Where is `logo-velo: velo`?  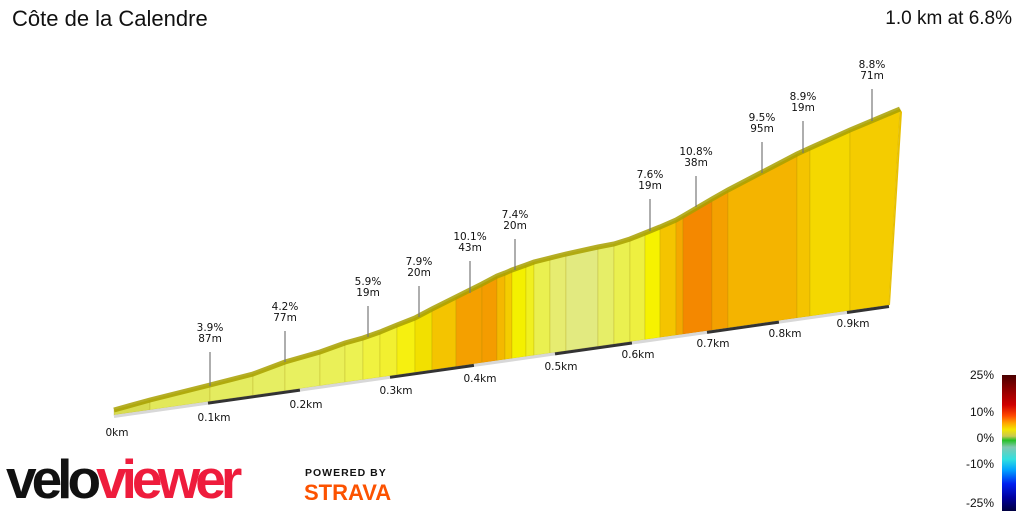
logo-velo: velo is located at coordinates (53, 479).